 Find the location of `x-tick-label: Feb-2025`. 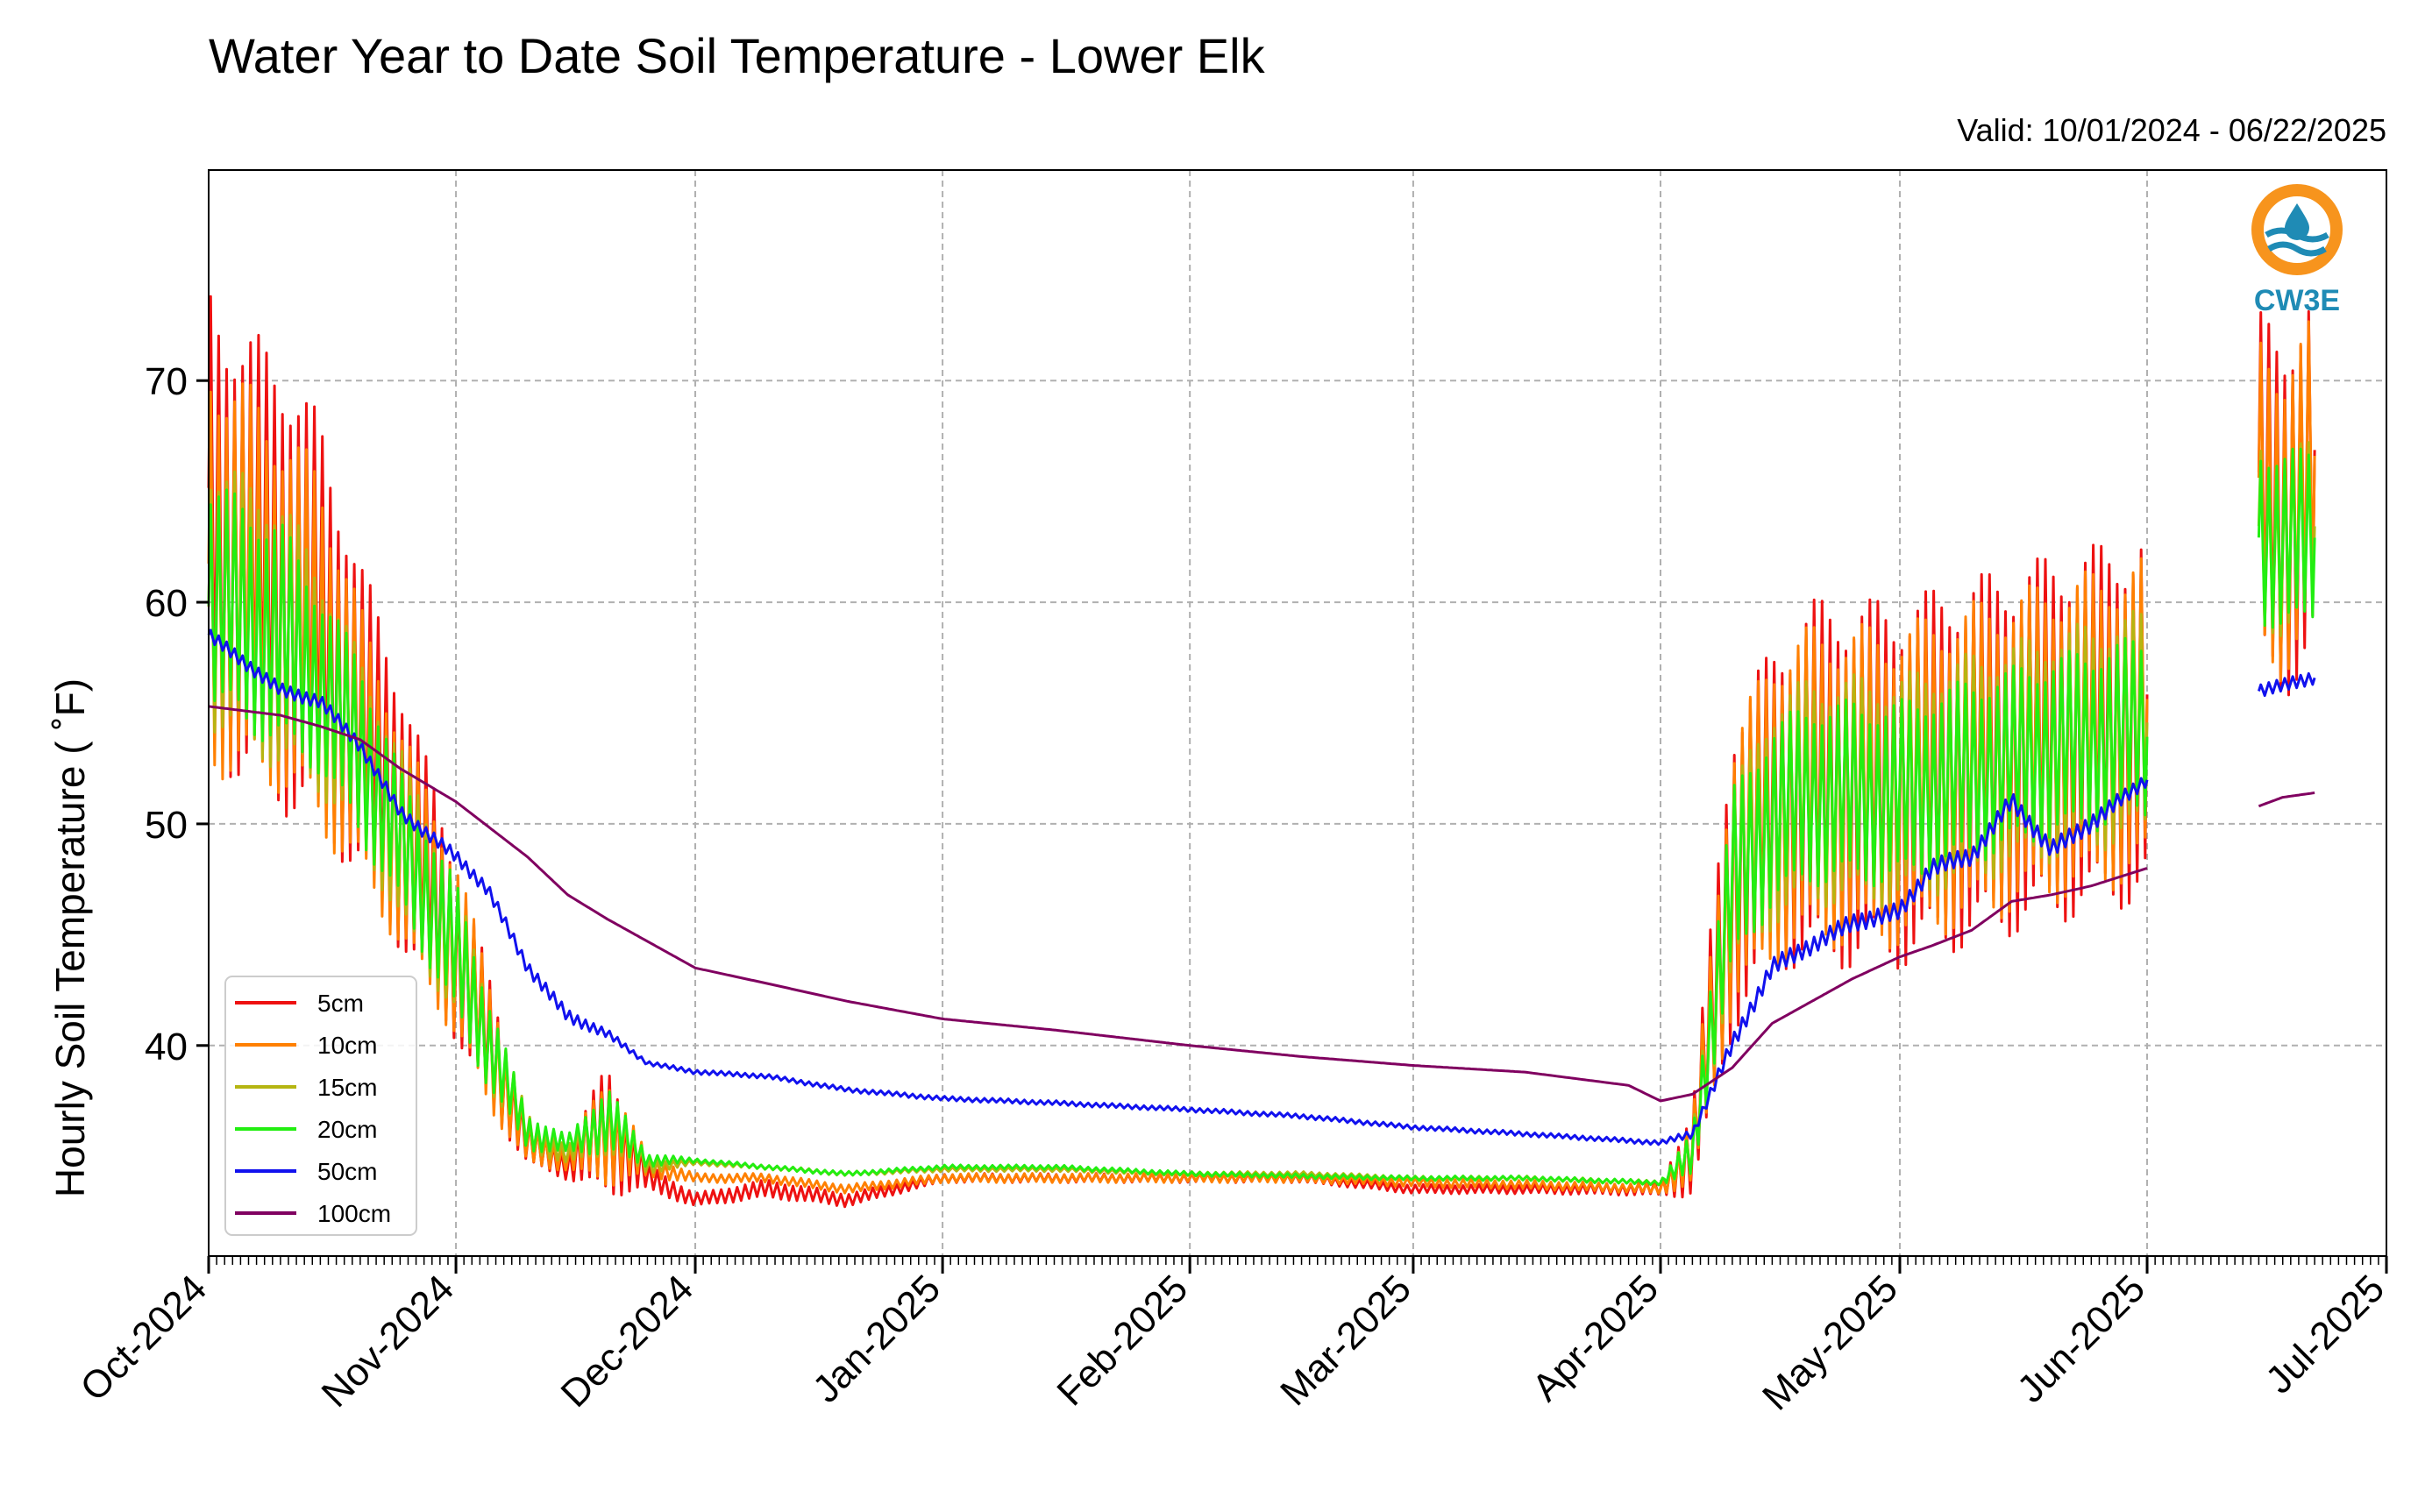

x-tick-label: Feb-2025 is located at coordinates (1122, 1340).